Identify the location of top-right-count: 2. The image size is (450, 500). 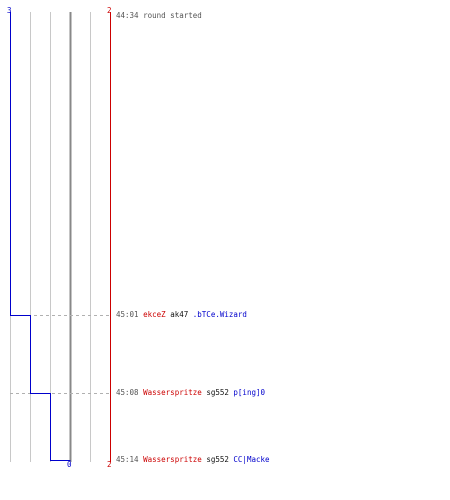
(109, 10).